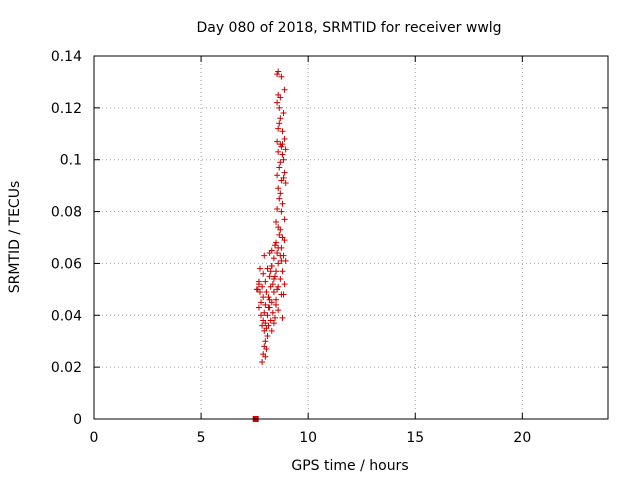 Image resolution: width=640 pixels, height=480 pixels. Describe the element at coordinates (66, 264) in the screenshot. I see `y-tick-label: 0.06` at that location.